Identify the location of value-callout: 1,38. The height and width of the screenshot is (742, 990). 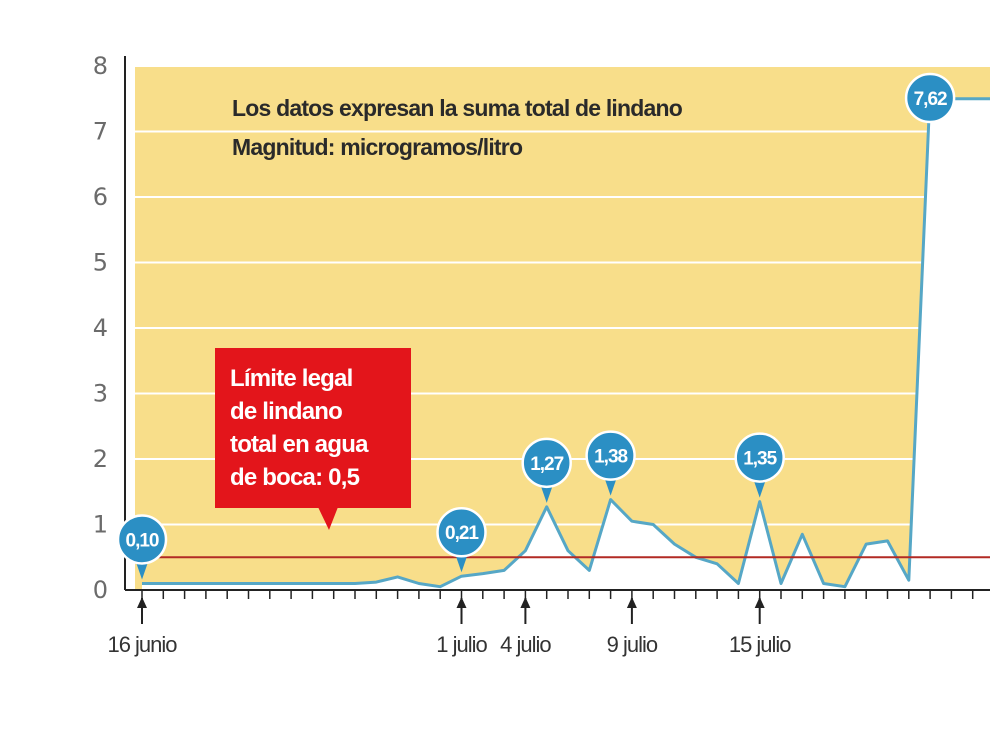
(610, 463).